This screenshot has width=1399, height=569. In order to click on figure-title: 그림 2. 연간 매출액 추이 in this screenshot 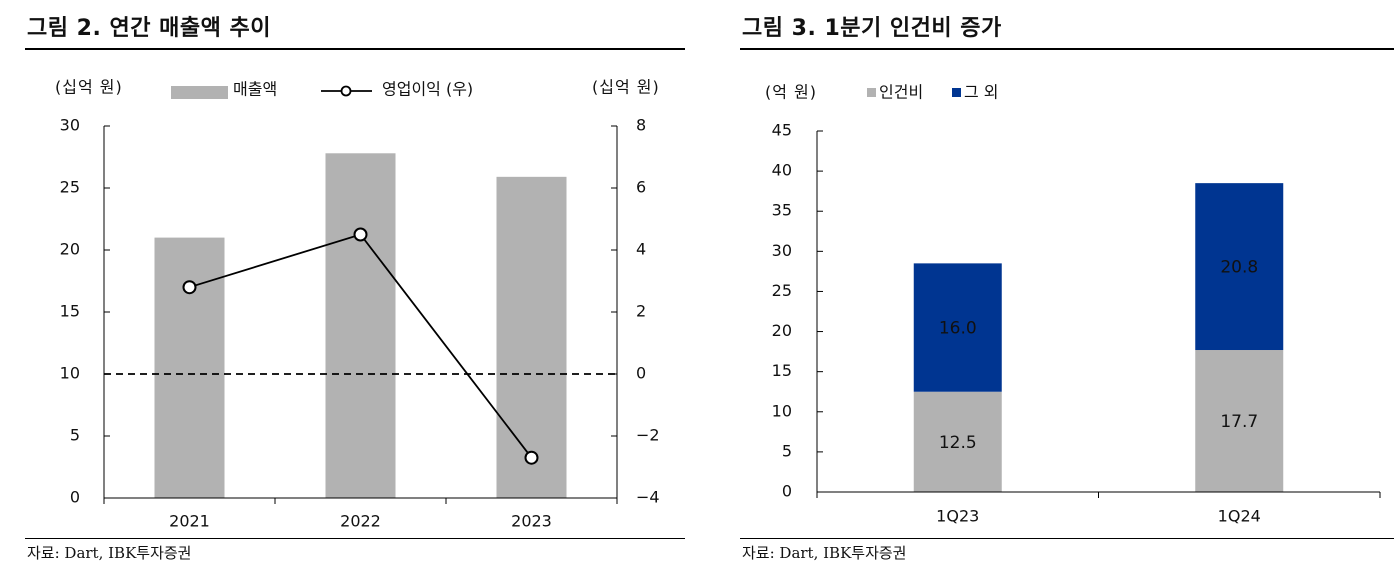, I will do `click(149, 28)`.